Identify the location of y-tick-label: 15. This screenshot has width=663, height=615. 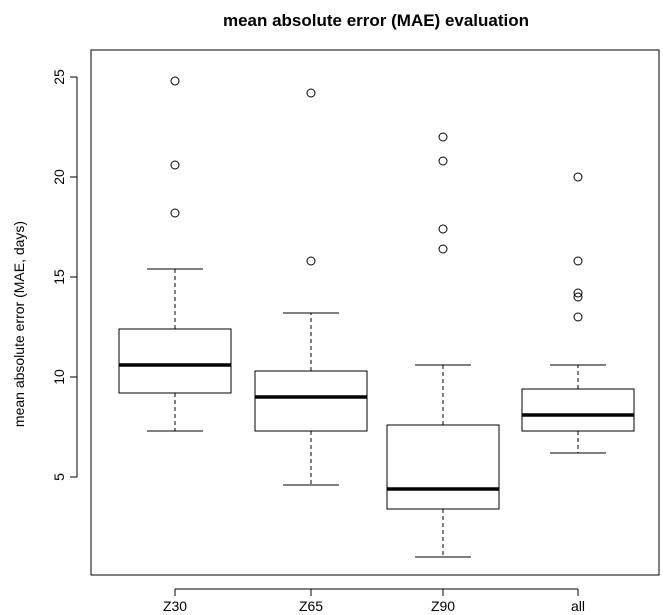
(59, 277).